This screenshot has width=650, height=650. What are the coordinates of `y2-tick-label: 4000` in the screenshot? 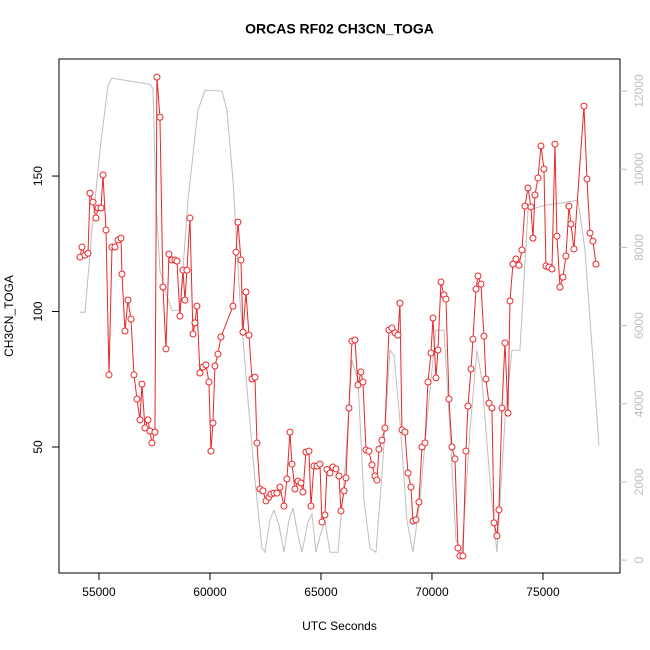 It's located at (639, 403).